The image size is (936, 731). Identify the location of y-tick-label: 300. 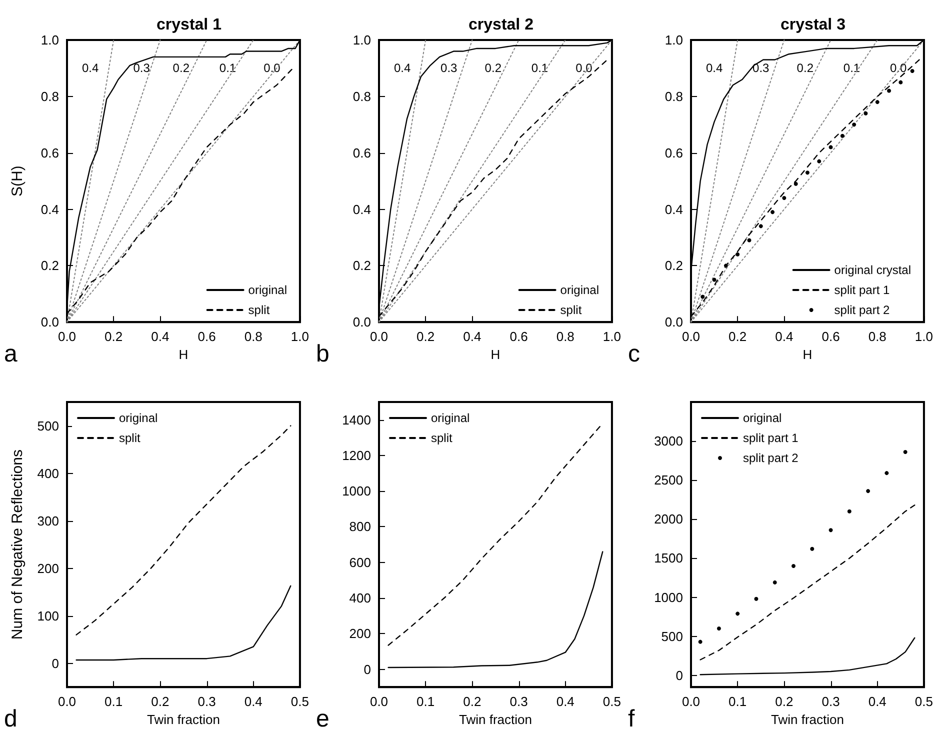
(48, 520).